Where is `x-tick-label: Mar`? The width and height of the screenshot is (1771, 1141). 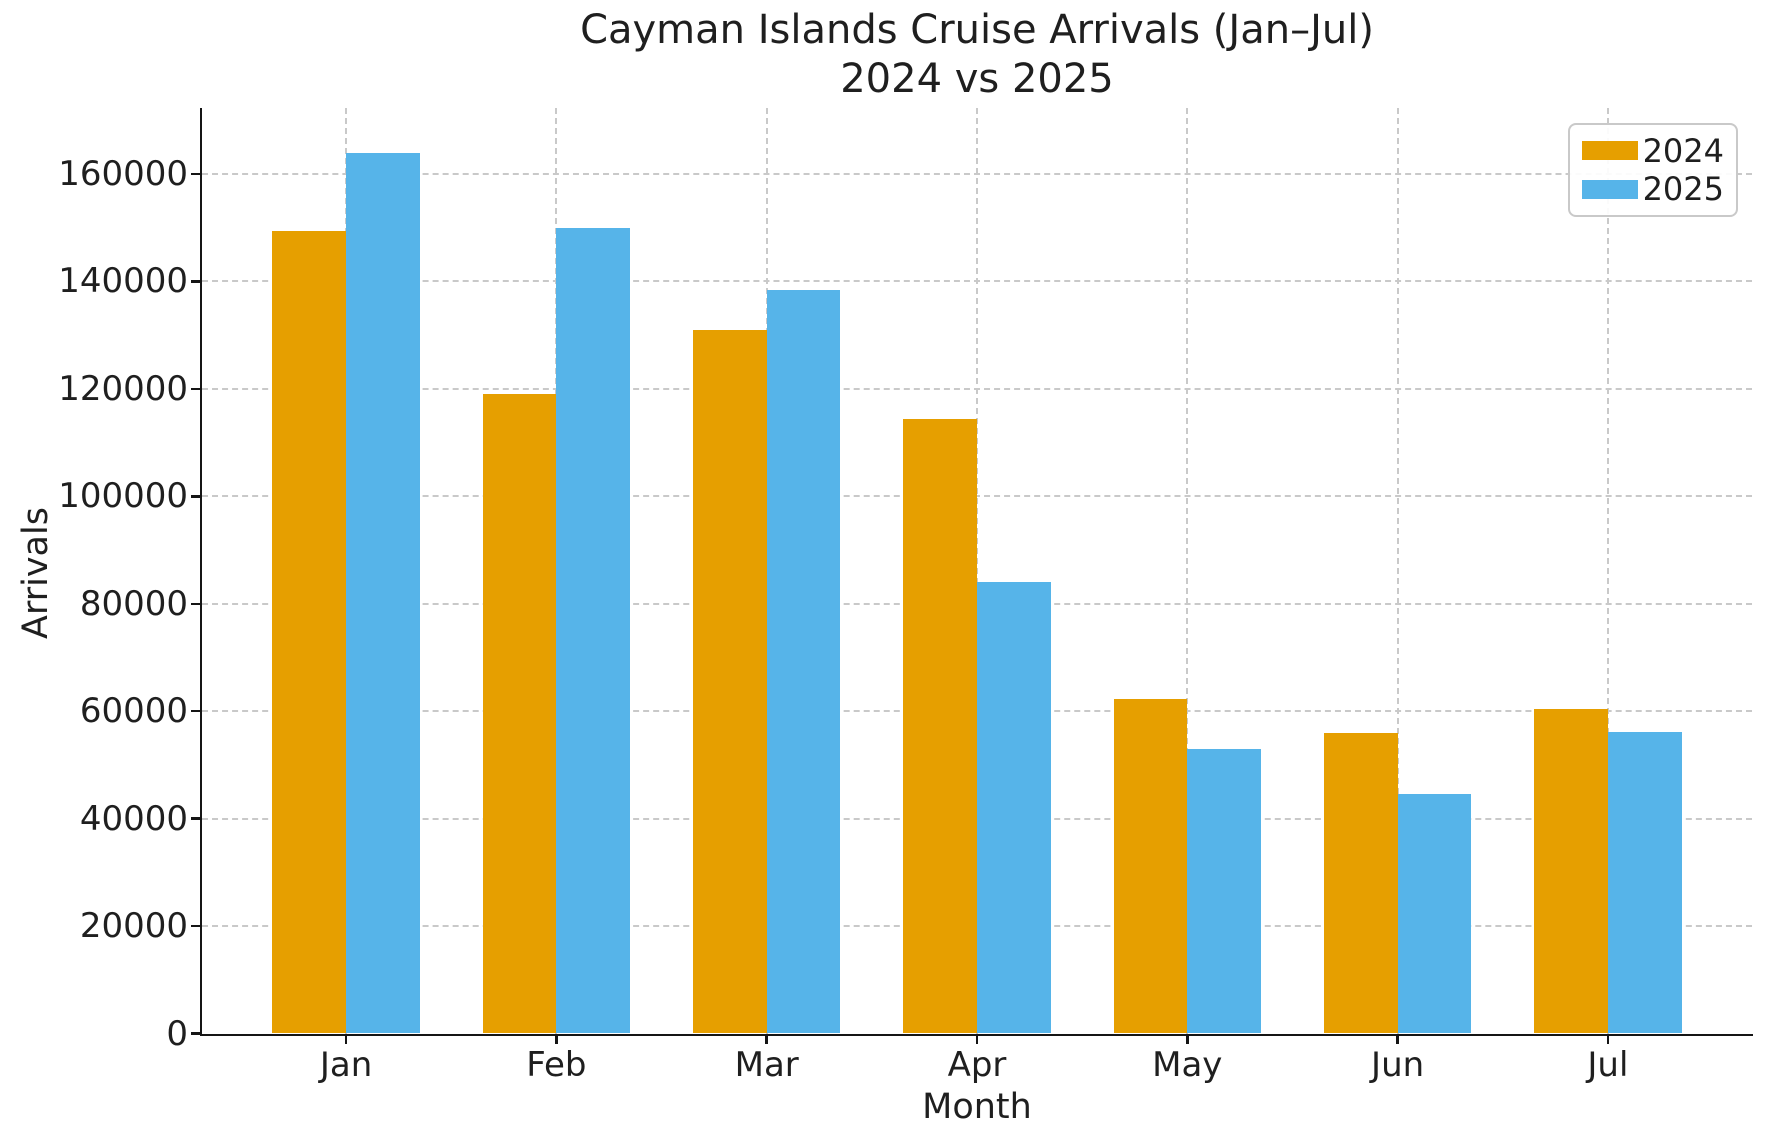
x-tick-label: Mar is located at coordinates (766, 1065).